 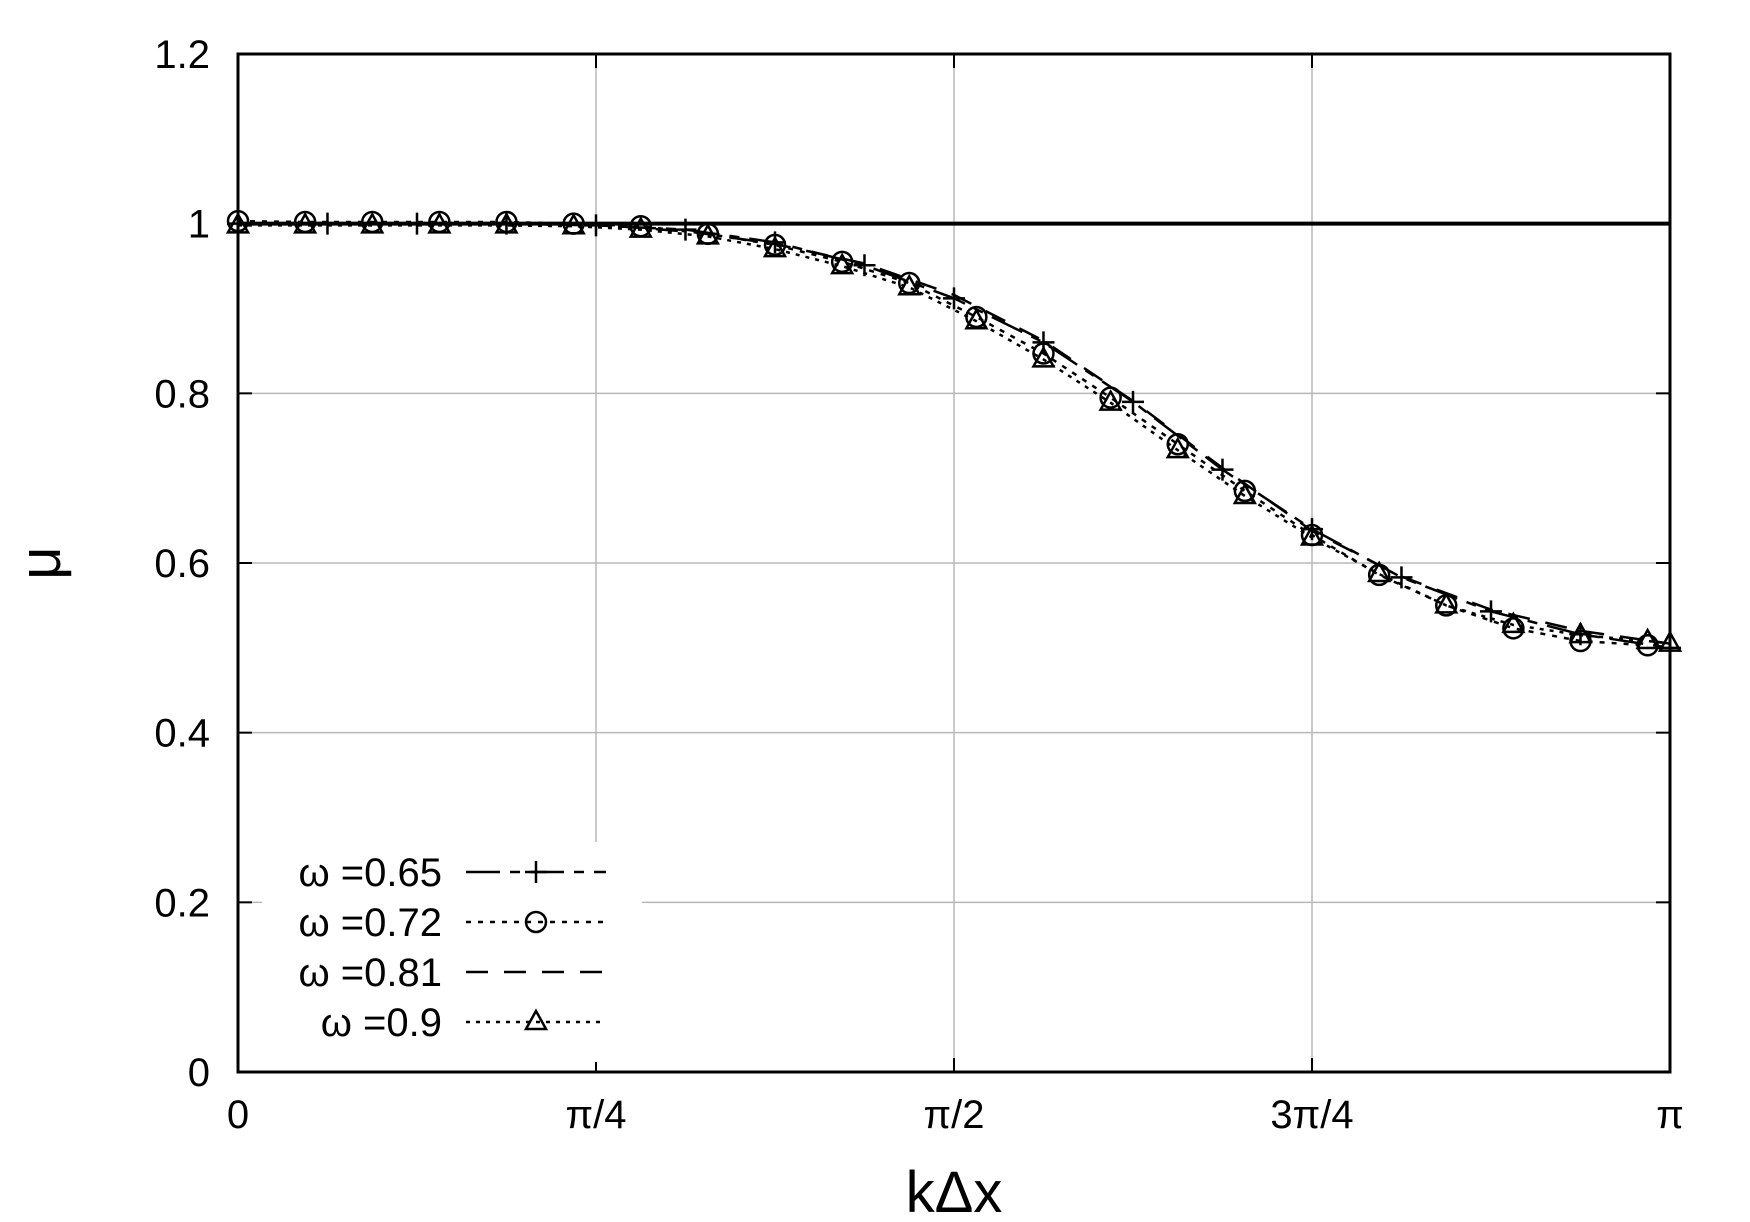 I want to click on y-tick-label: 0, so click(x=199, y=1073).